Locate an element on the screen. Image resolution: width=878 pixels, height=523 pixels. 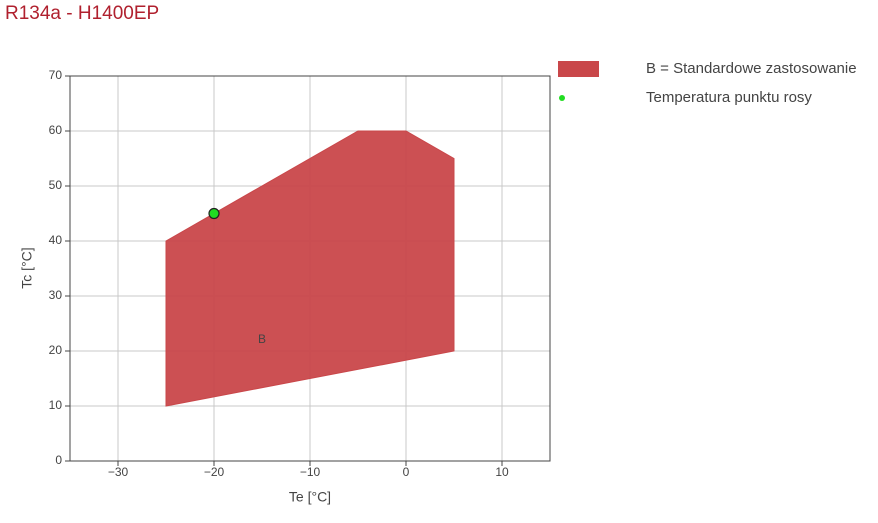
y-tick-label: 60 is located at coordinates (56, 130).